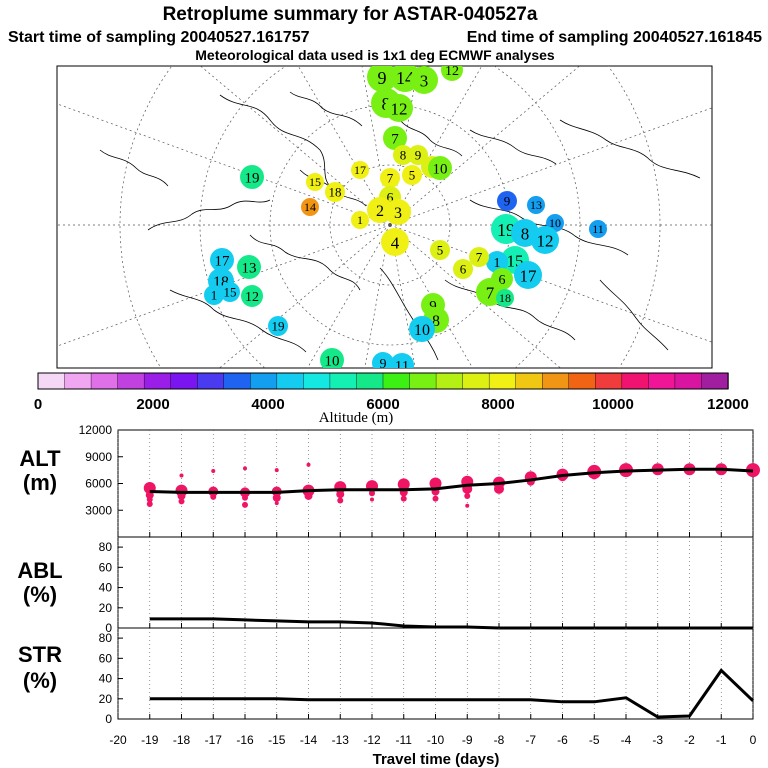 Image resolution: width=768 pixels, height=768 pixels. I want to click on colorbar-tick-label: 0, so click(38, 404).